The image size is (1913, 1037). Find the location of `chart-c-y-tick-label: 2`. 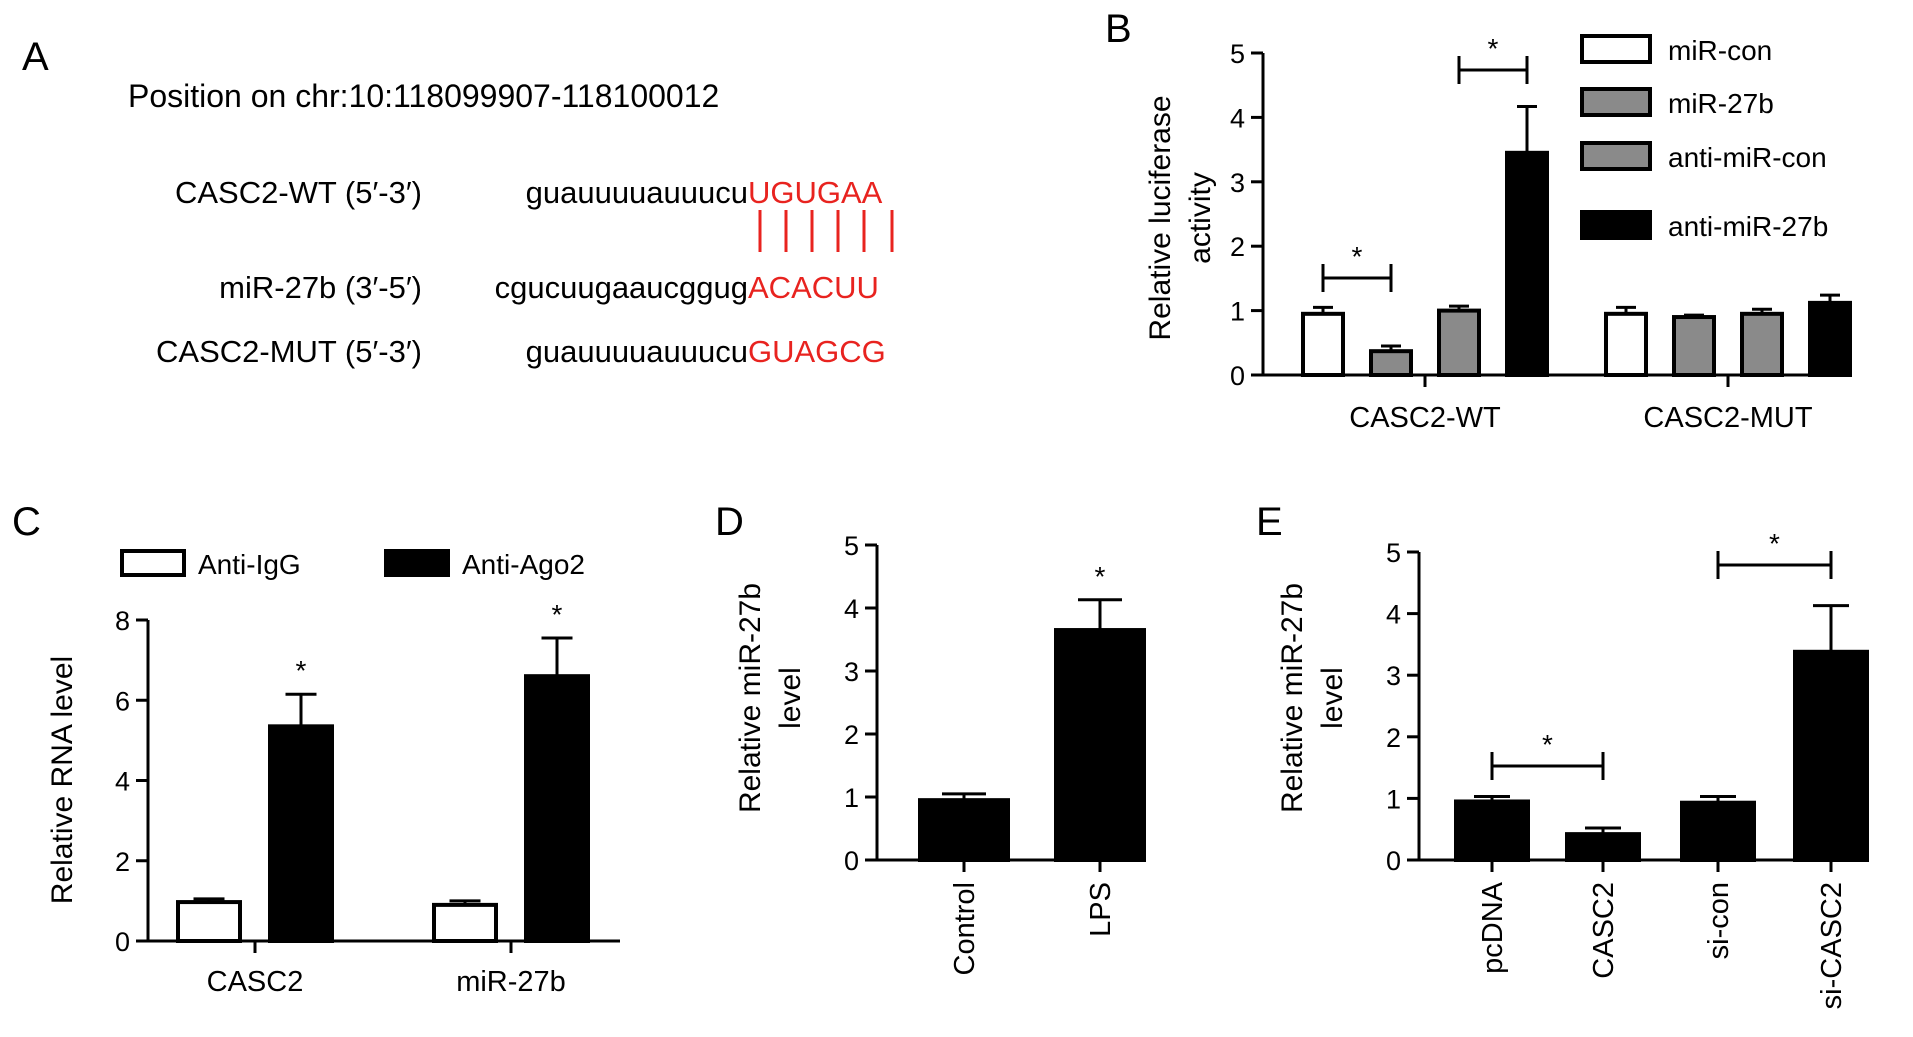

chart-c-y-tick-label: 2 is located at coordinates (122, 862).